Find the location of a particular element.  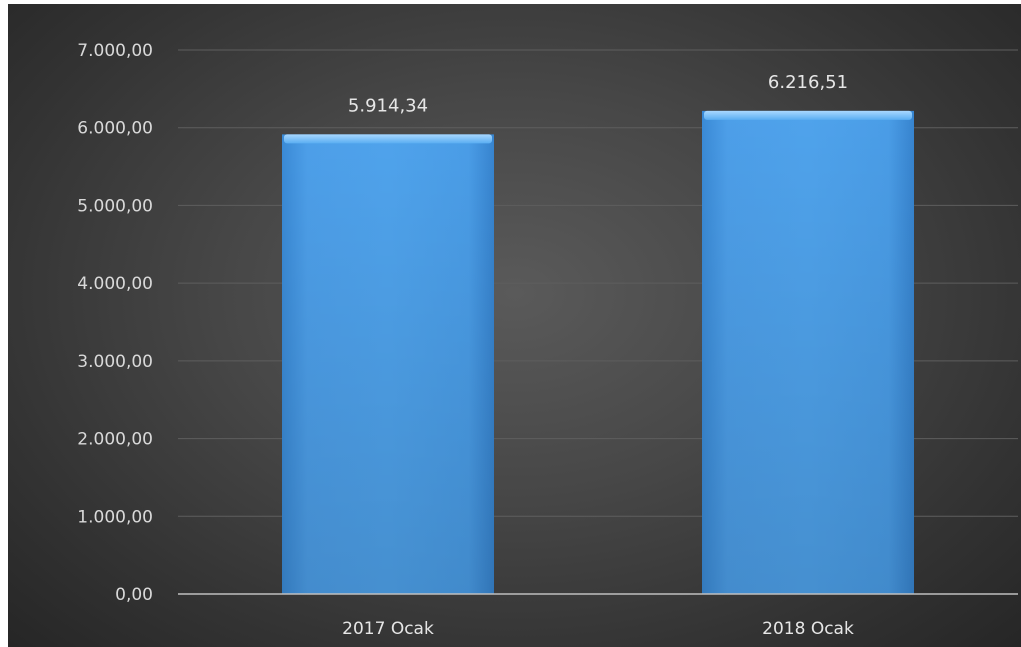

bar is located at coordinates (388, 364).